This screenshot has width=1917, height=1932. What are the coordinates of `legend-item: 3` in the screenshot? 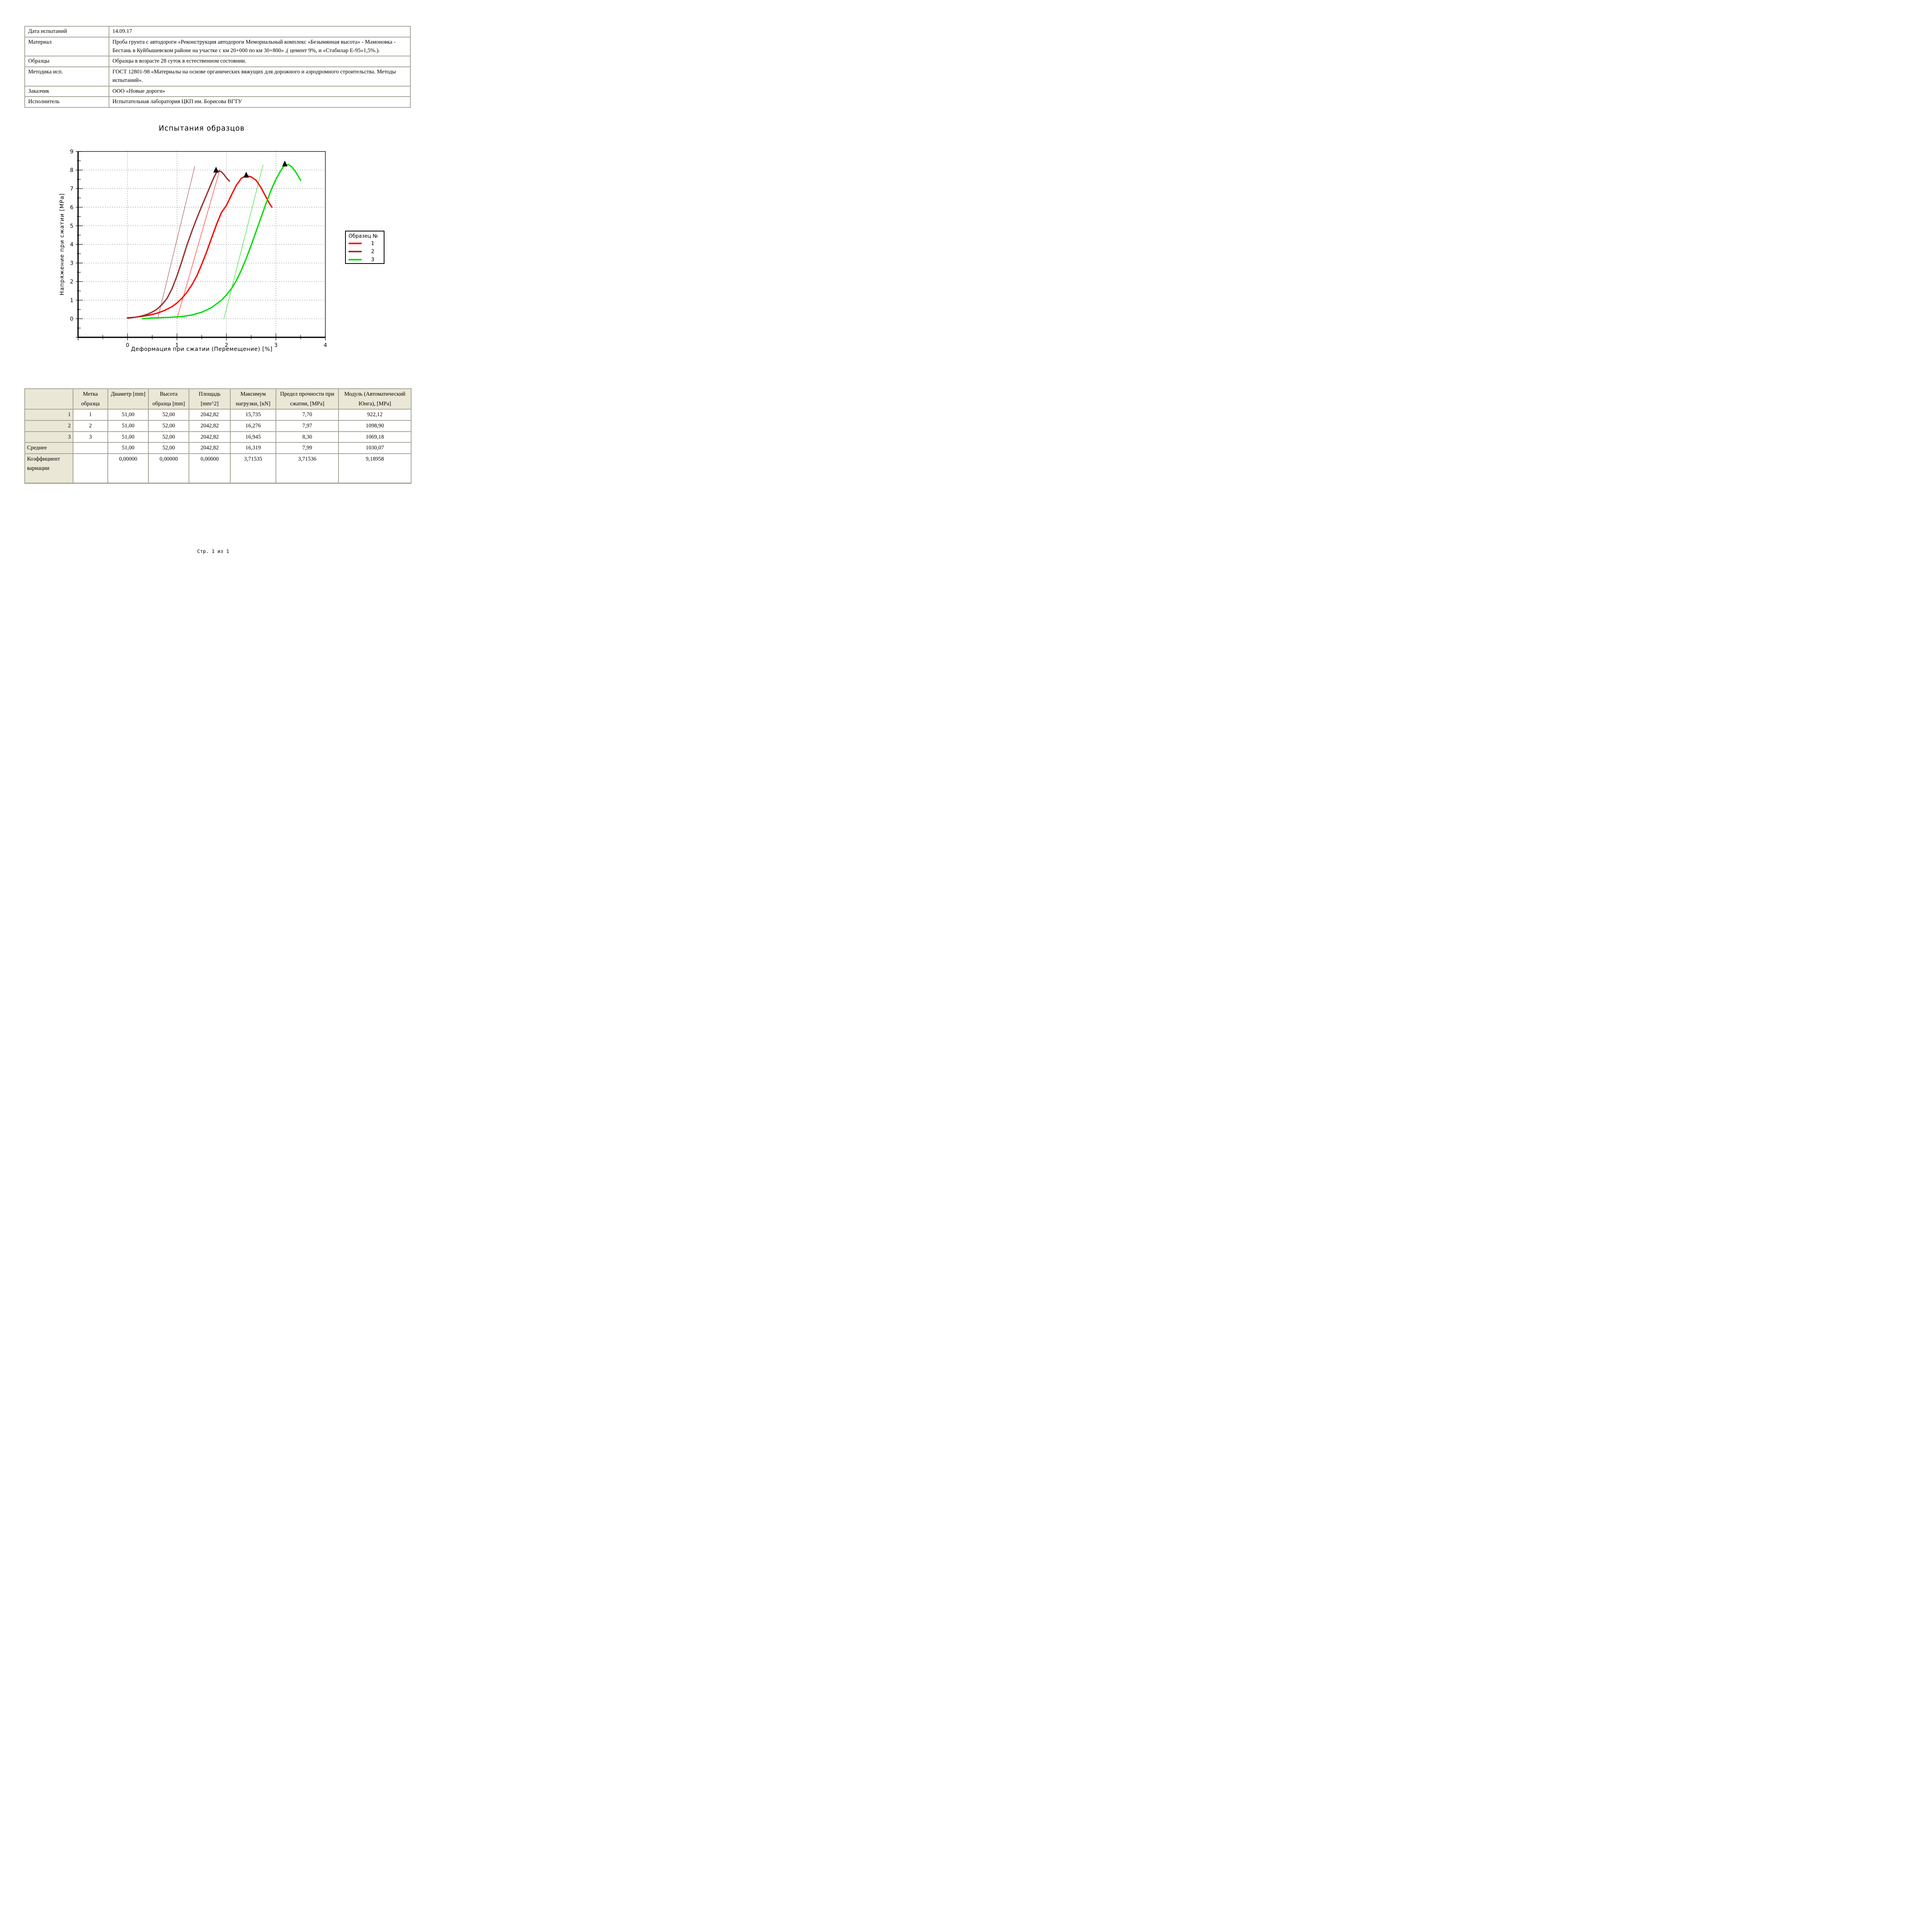 It's located at (365, 260).